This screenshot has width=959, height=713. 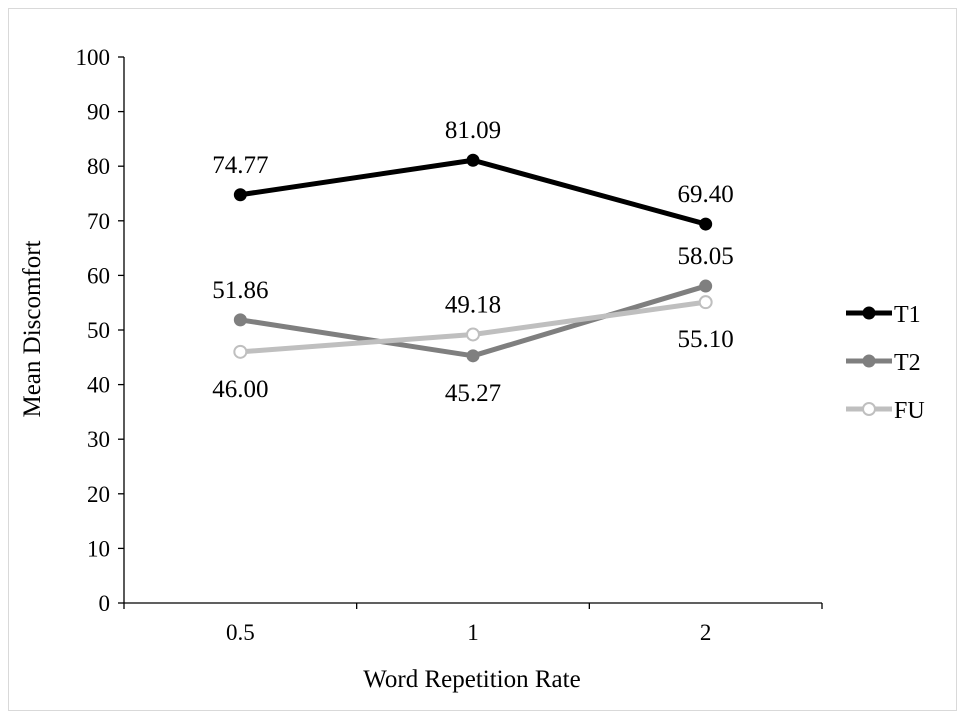 I want to click on data-label-fu: 55.10, so click(x=706, y=339).